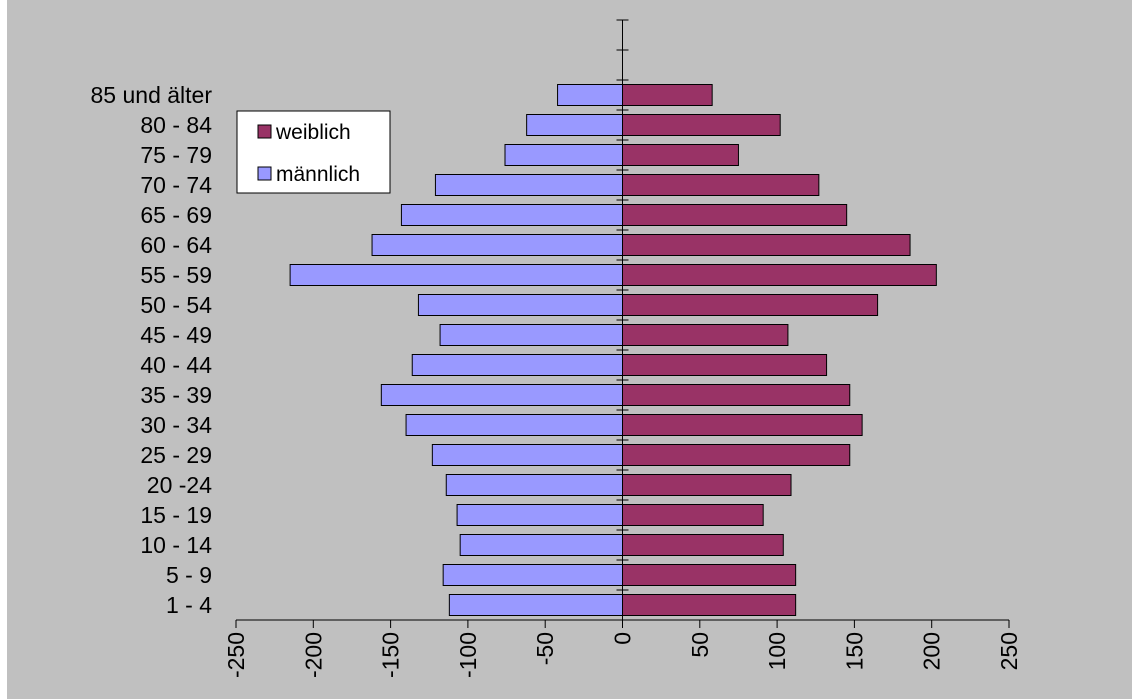 The width and height of the screenshot is (1132, 699). What do you see at coordinates (1009, 651) in the screenshot?
I see `x-tick-label: 250` at bounding box center [1009, 651].